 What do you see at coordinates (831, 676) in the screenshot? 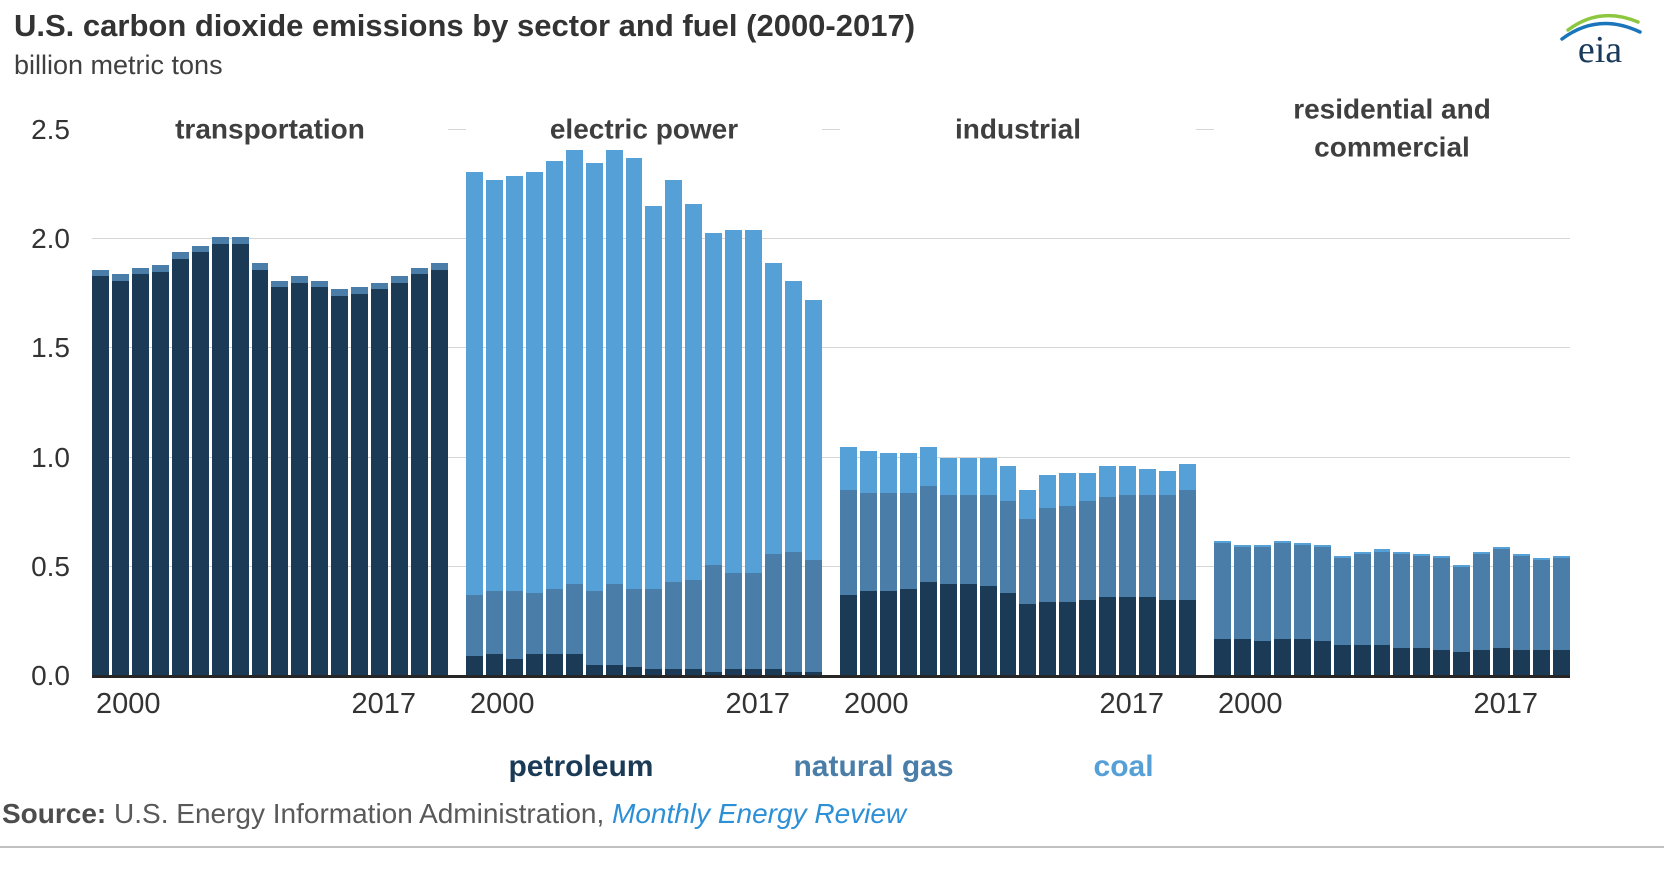
I see `x-axis-baseline` at bounding box center [831, 676].